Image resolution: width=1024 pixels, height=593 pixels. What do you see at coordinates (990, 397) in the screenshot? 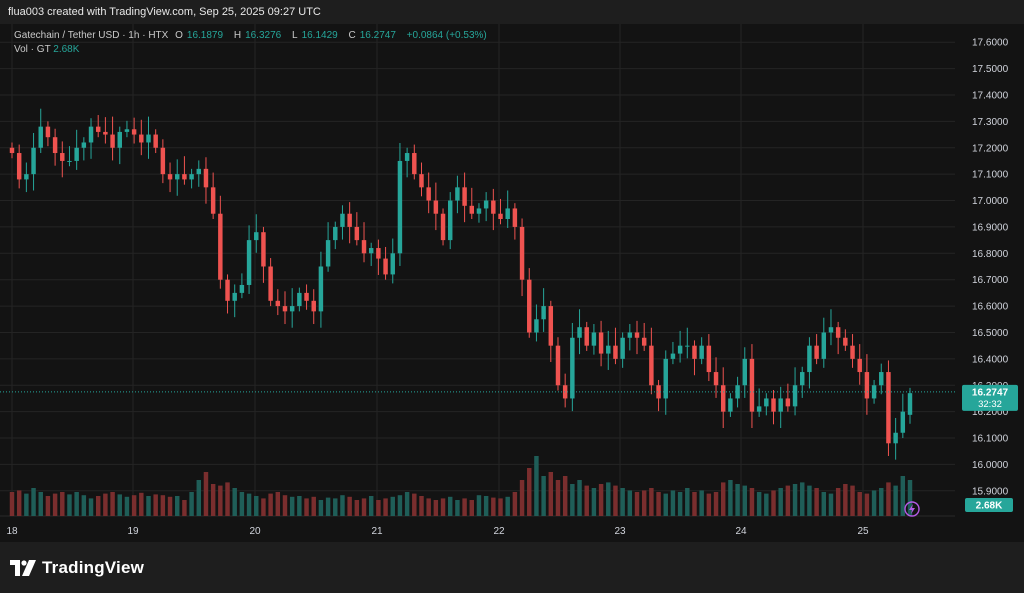
I see `last-price-badge` at bounding box center [990, 397].